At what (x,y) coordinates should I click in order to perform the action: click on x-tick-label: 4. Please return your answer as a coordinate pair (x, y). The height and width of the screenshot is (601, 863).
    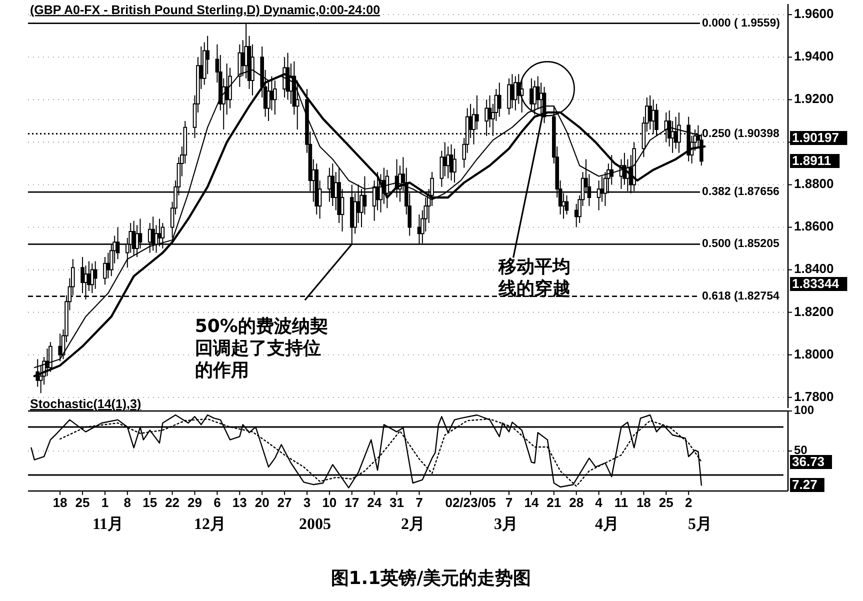
    Looking at the image, I should click on (599, 502).